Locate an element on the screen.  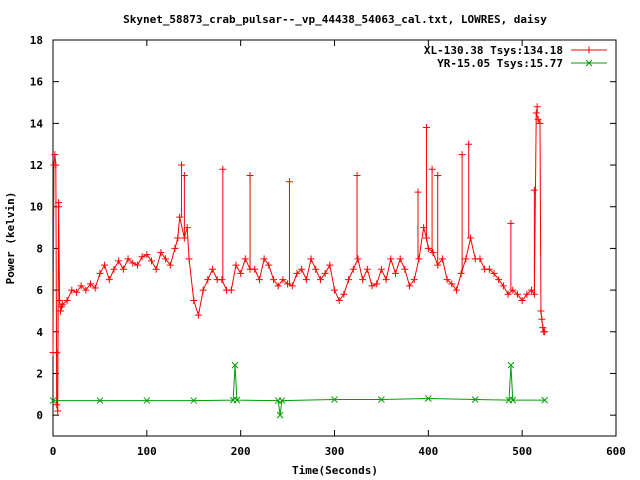
x-tick-label: 400 is located at coordinates (428, 451).